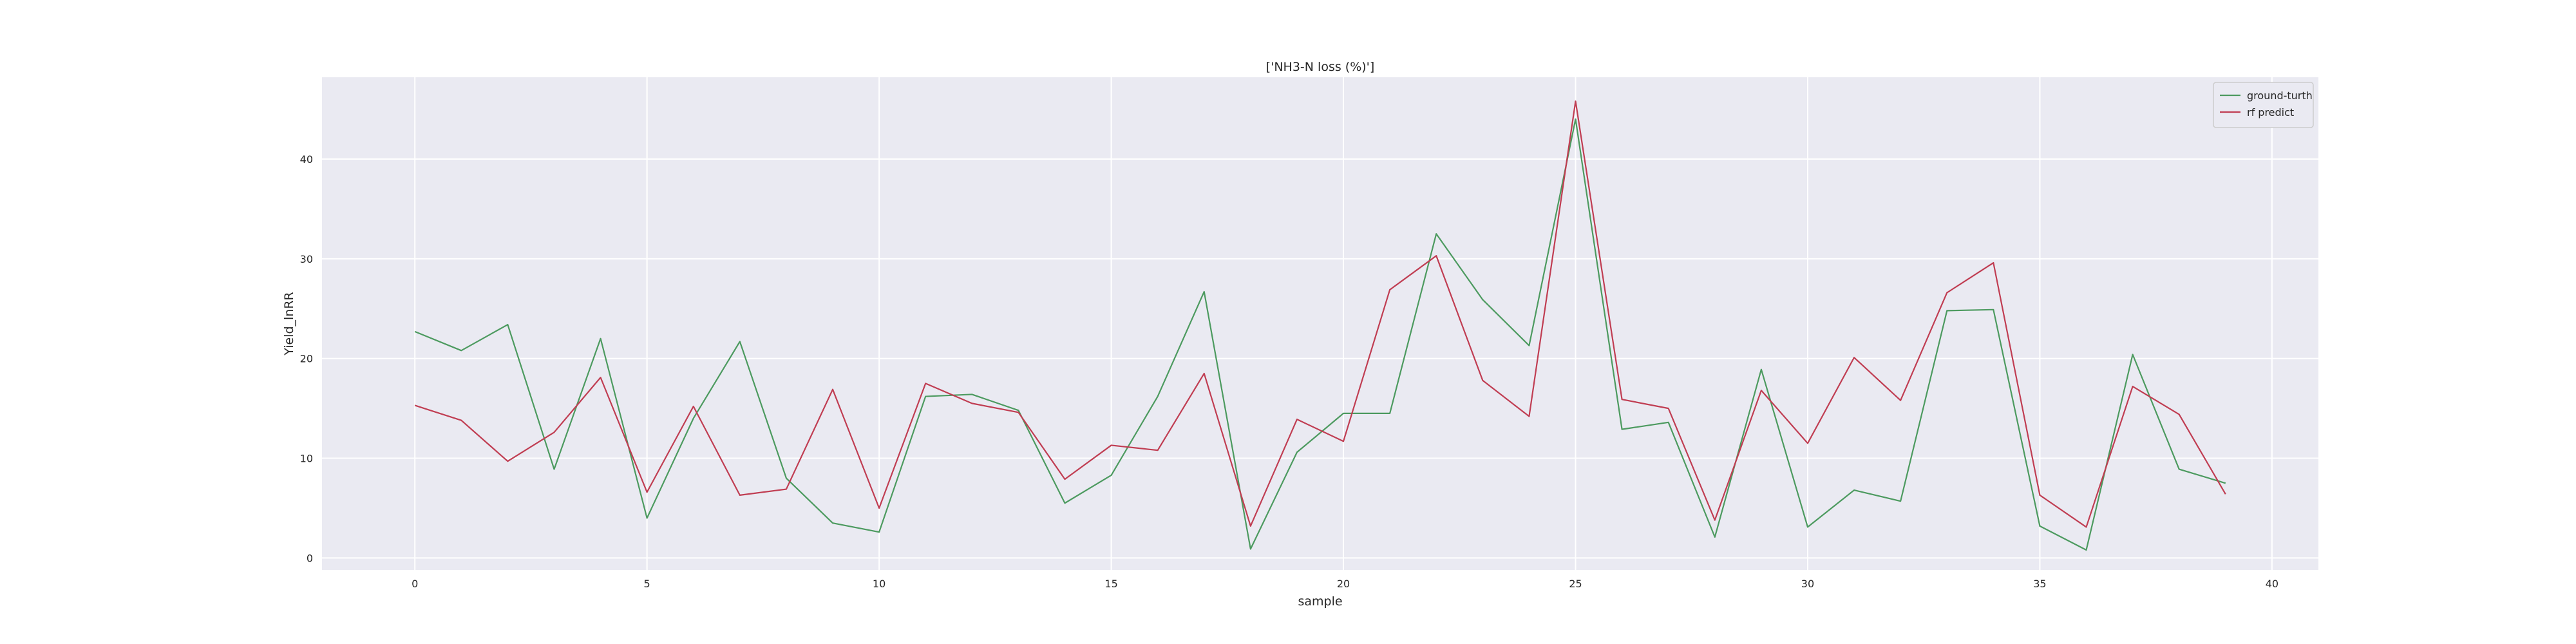 This screenshot has height=644, width=2576. Describe the element at coordinates (415, 584) in the screenshot. I see `x-tick-label: 0` at that location.